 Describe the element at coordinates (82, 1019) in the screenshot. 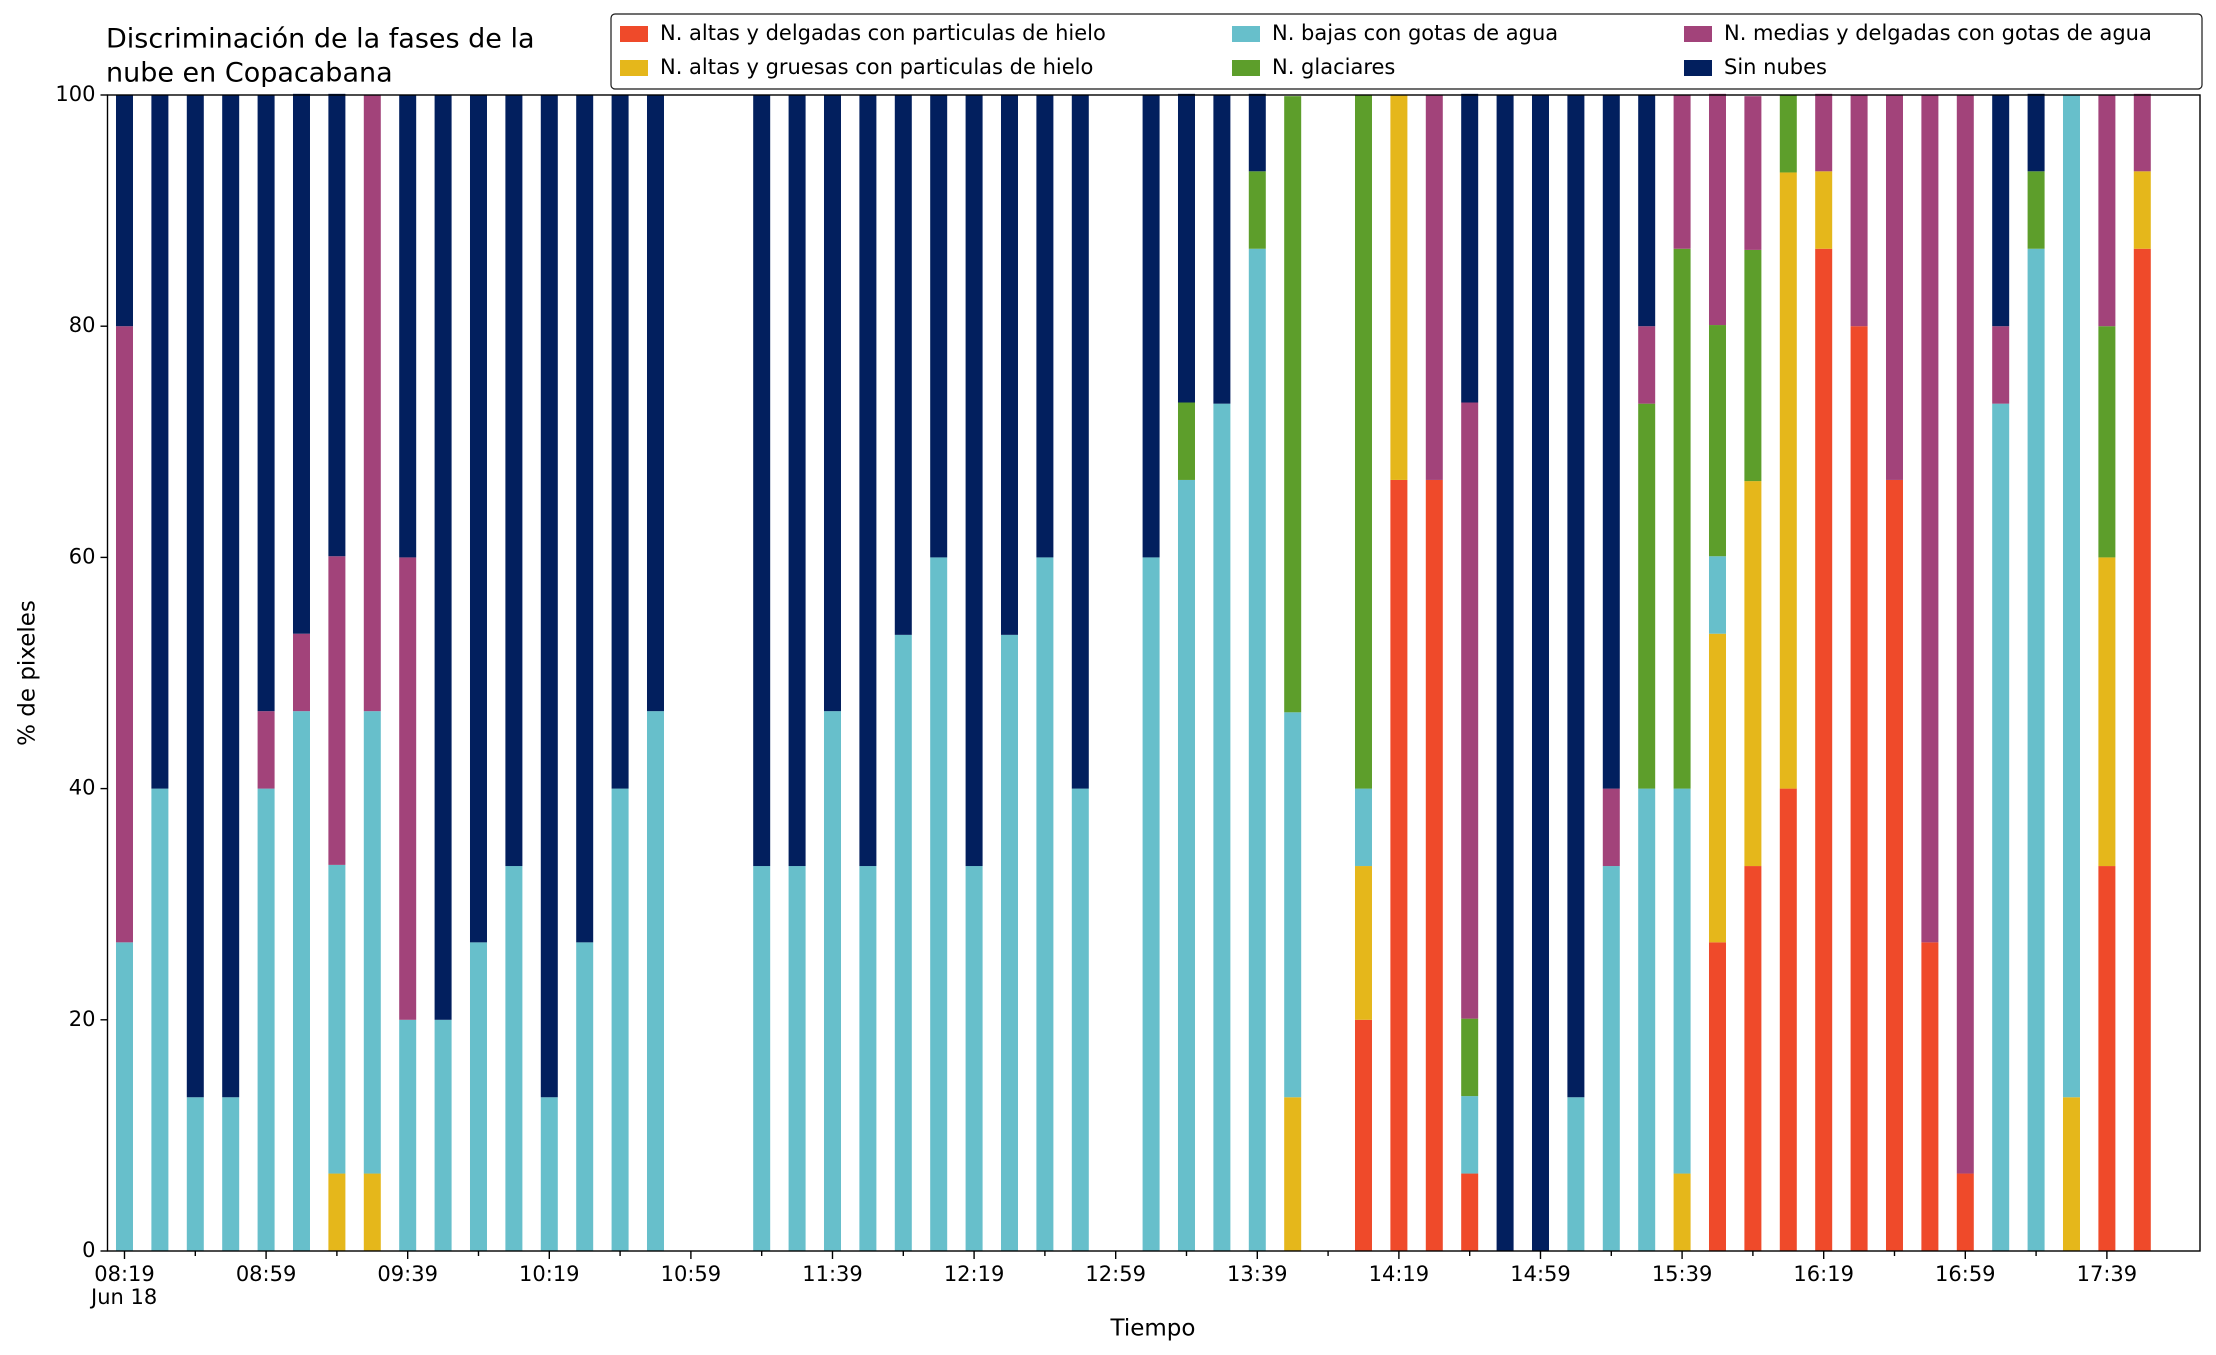

I see `y-tick-label: 20` at that location.